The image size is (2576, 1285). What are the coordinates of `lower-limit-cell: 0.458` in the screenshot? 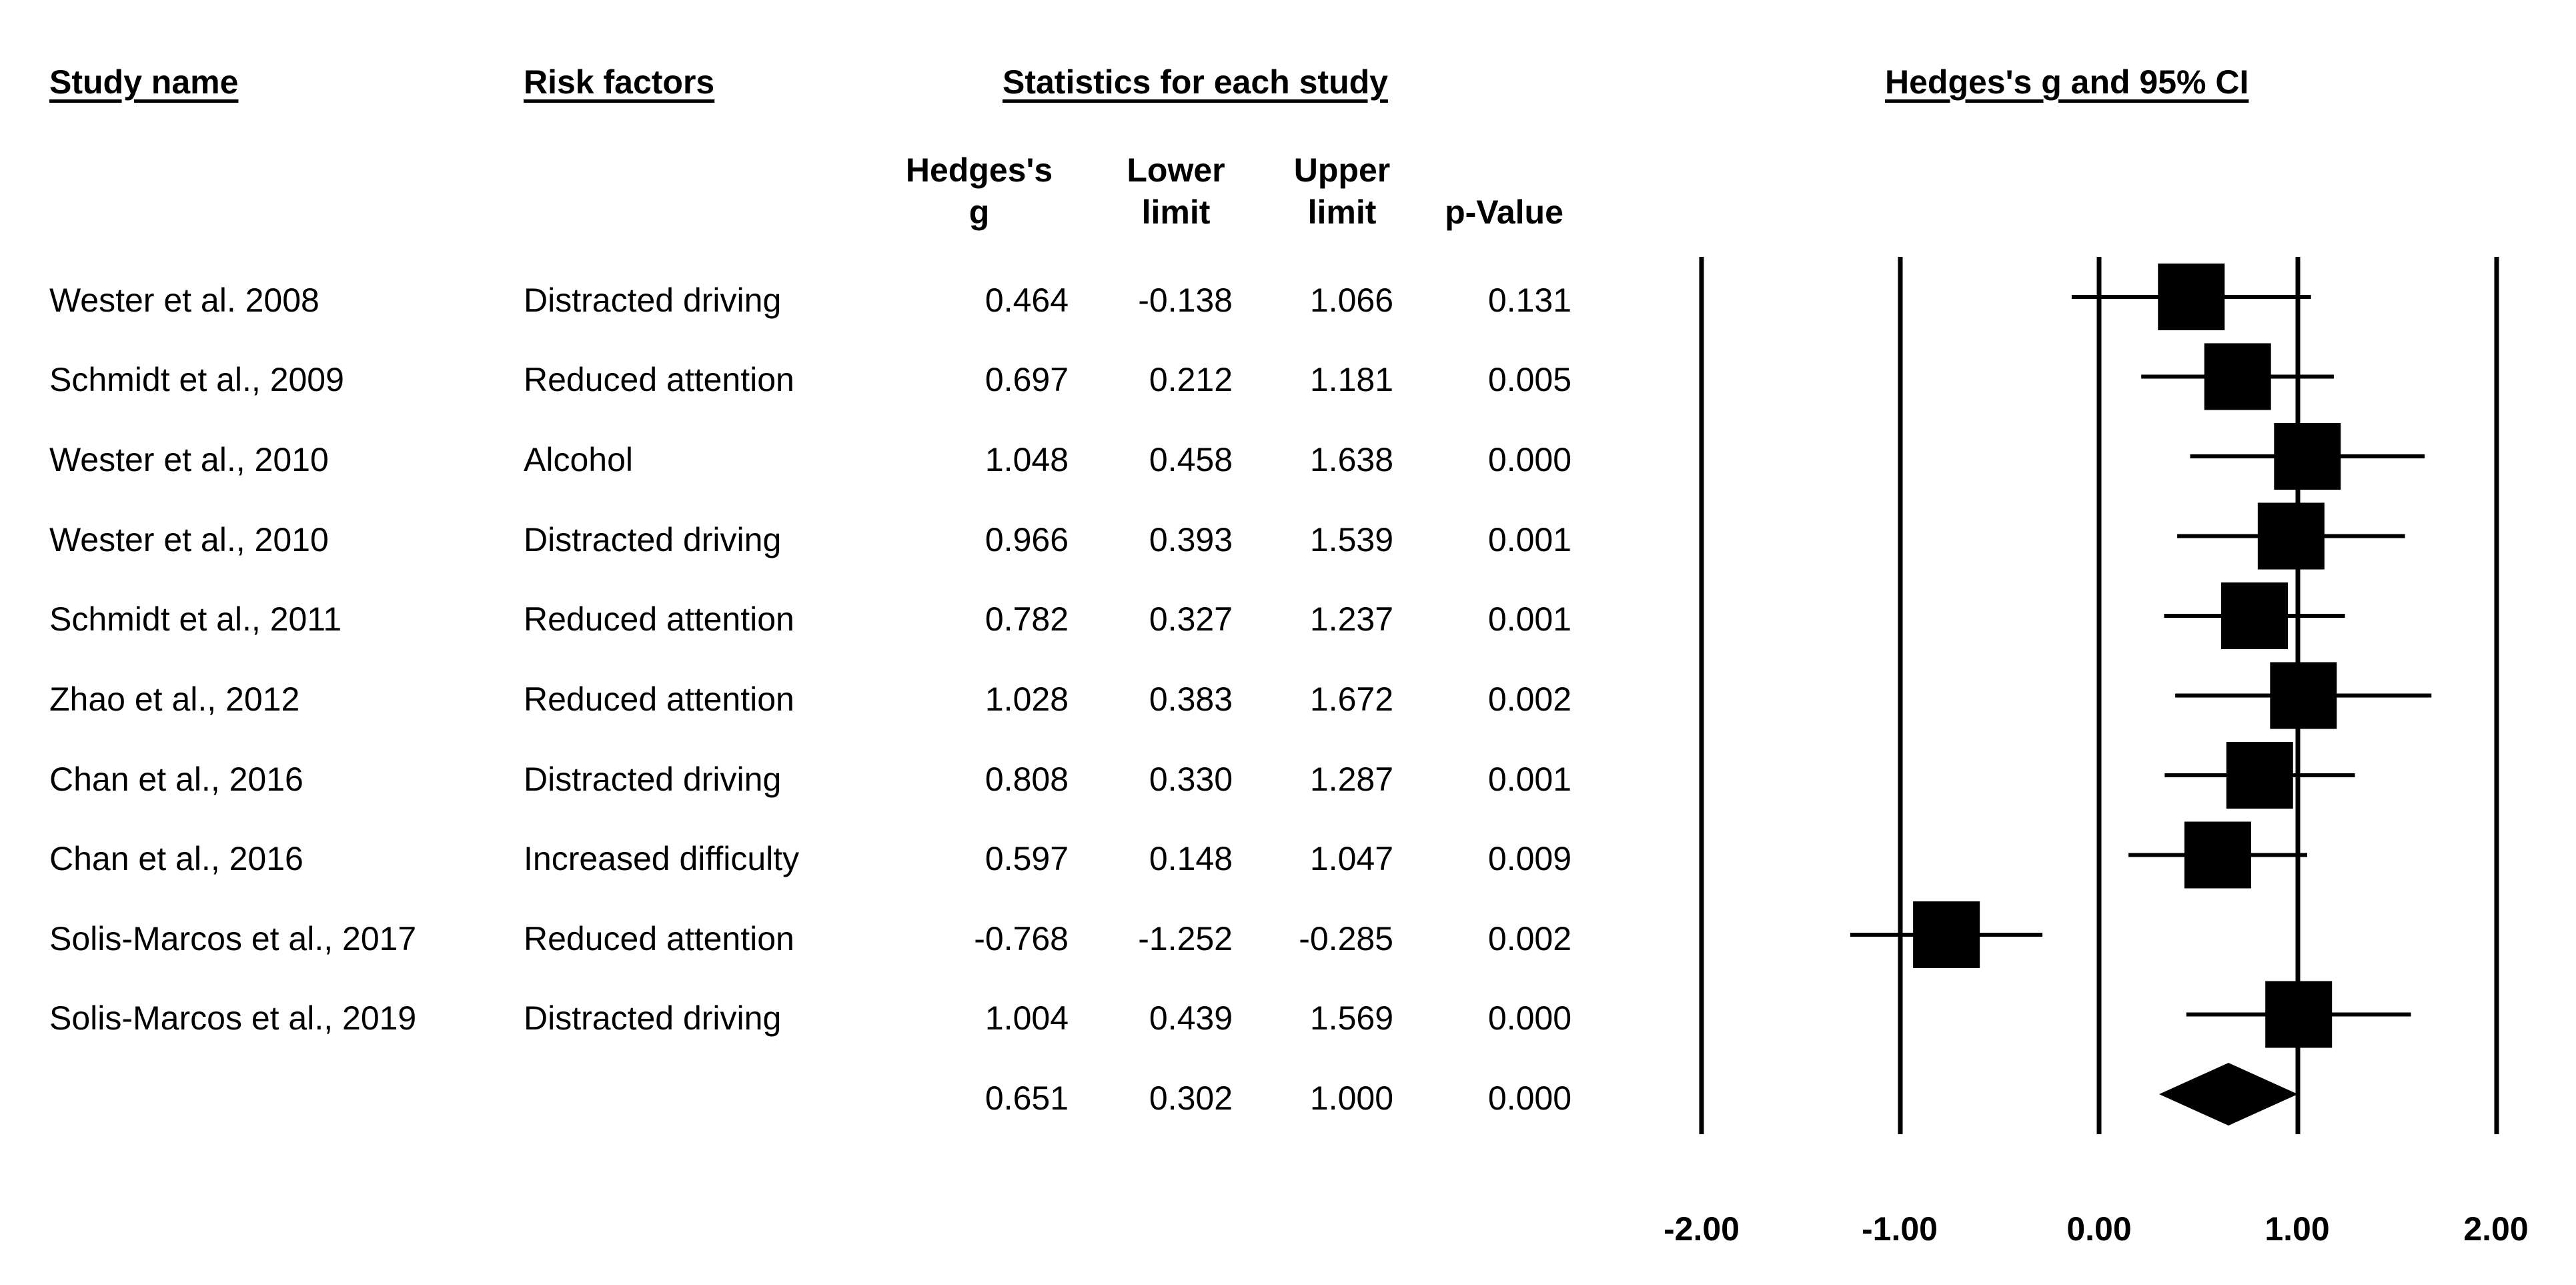 It's located at (1191, 459).